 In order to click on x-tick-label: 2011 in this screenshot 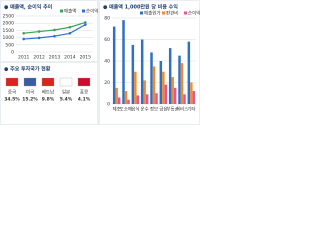, I will do `click(24, 58)`.